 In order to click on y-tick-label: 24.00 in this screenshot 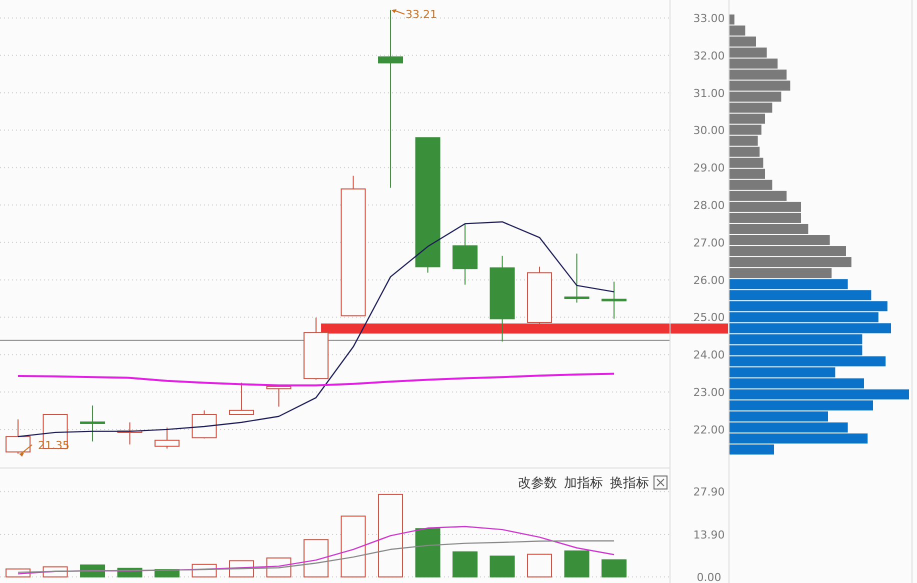, I will do `click(709, 355)`.